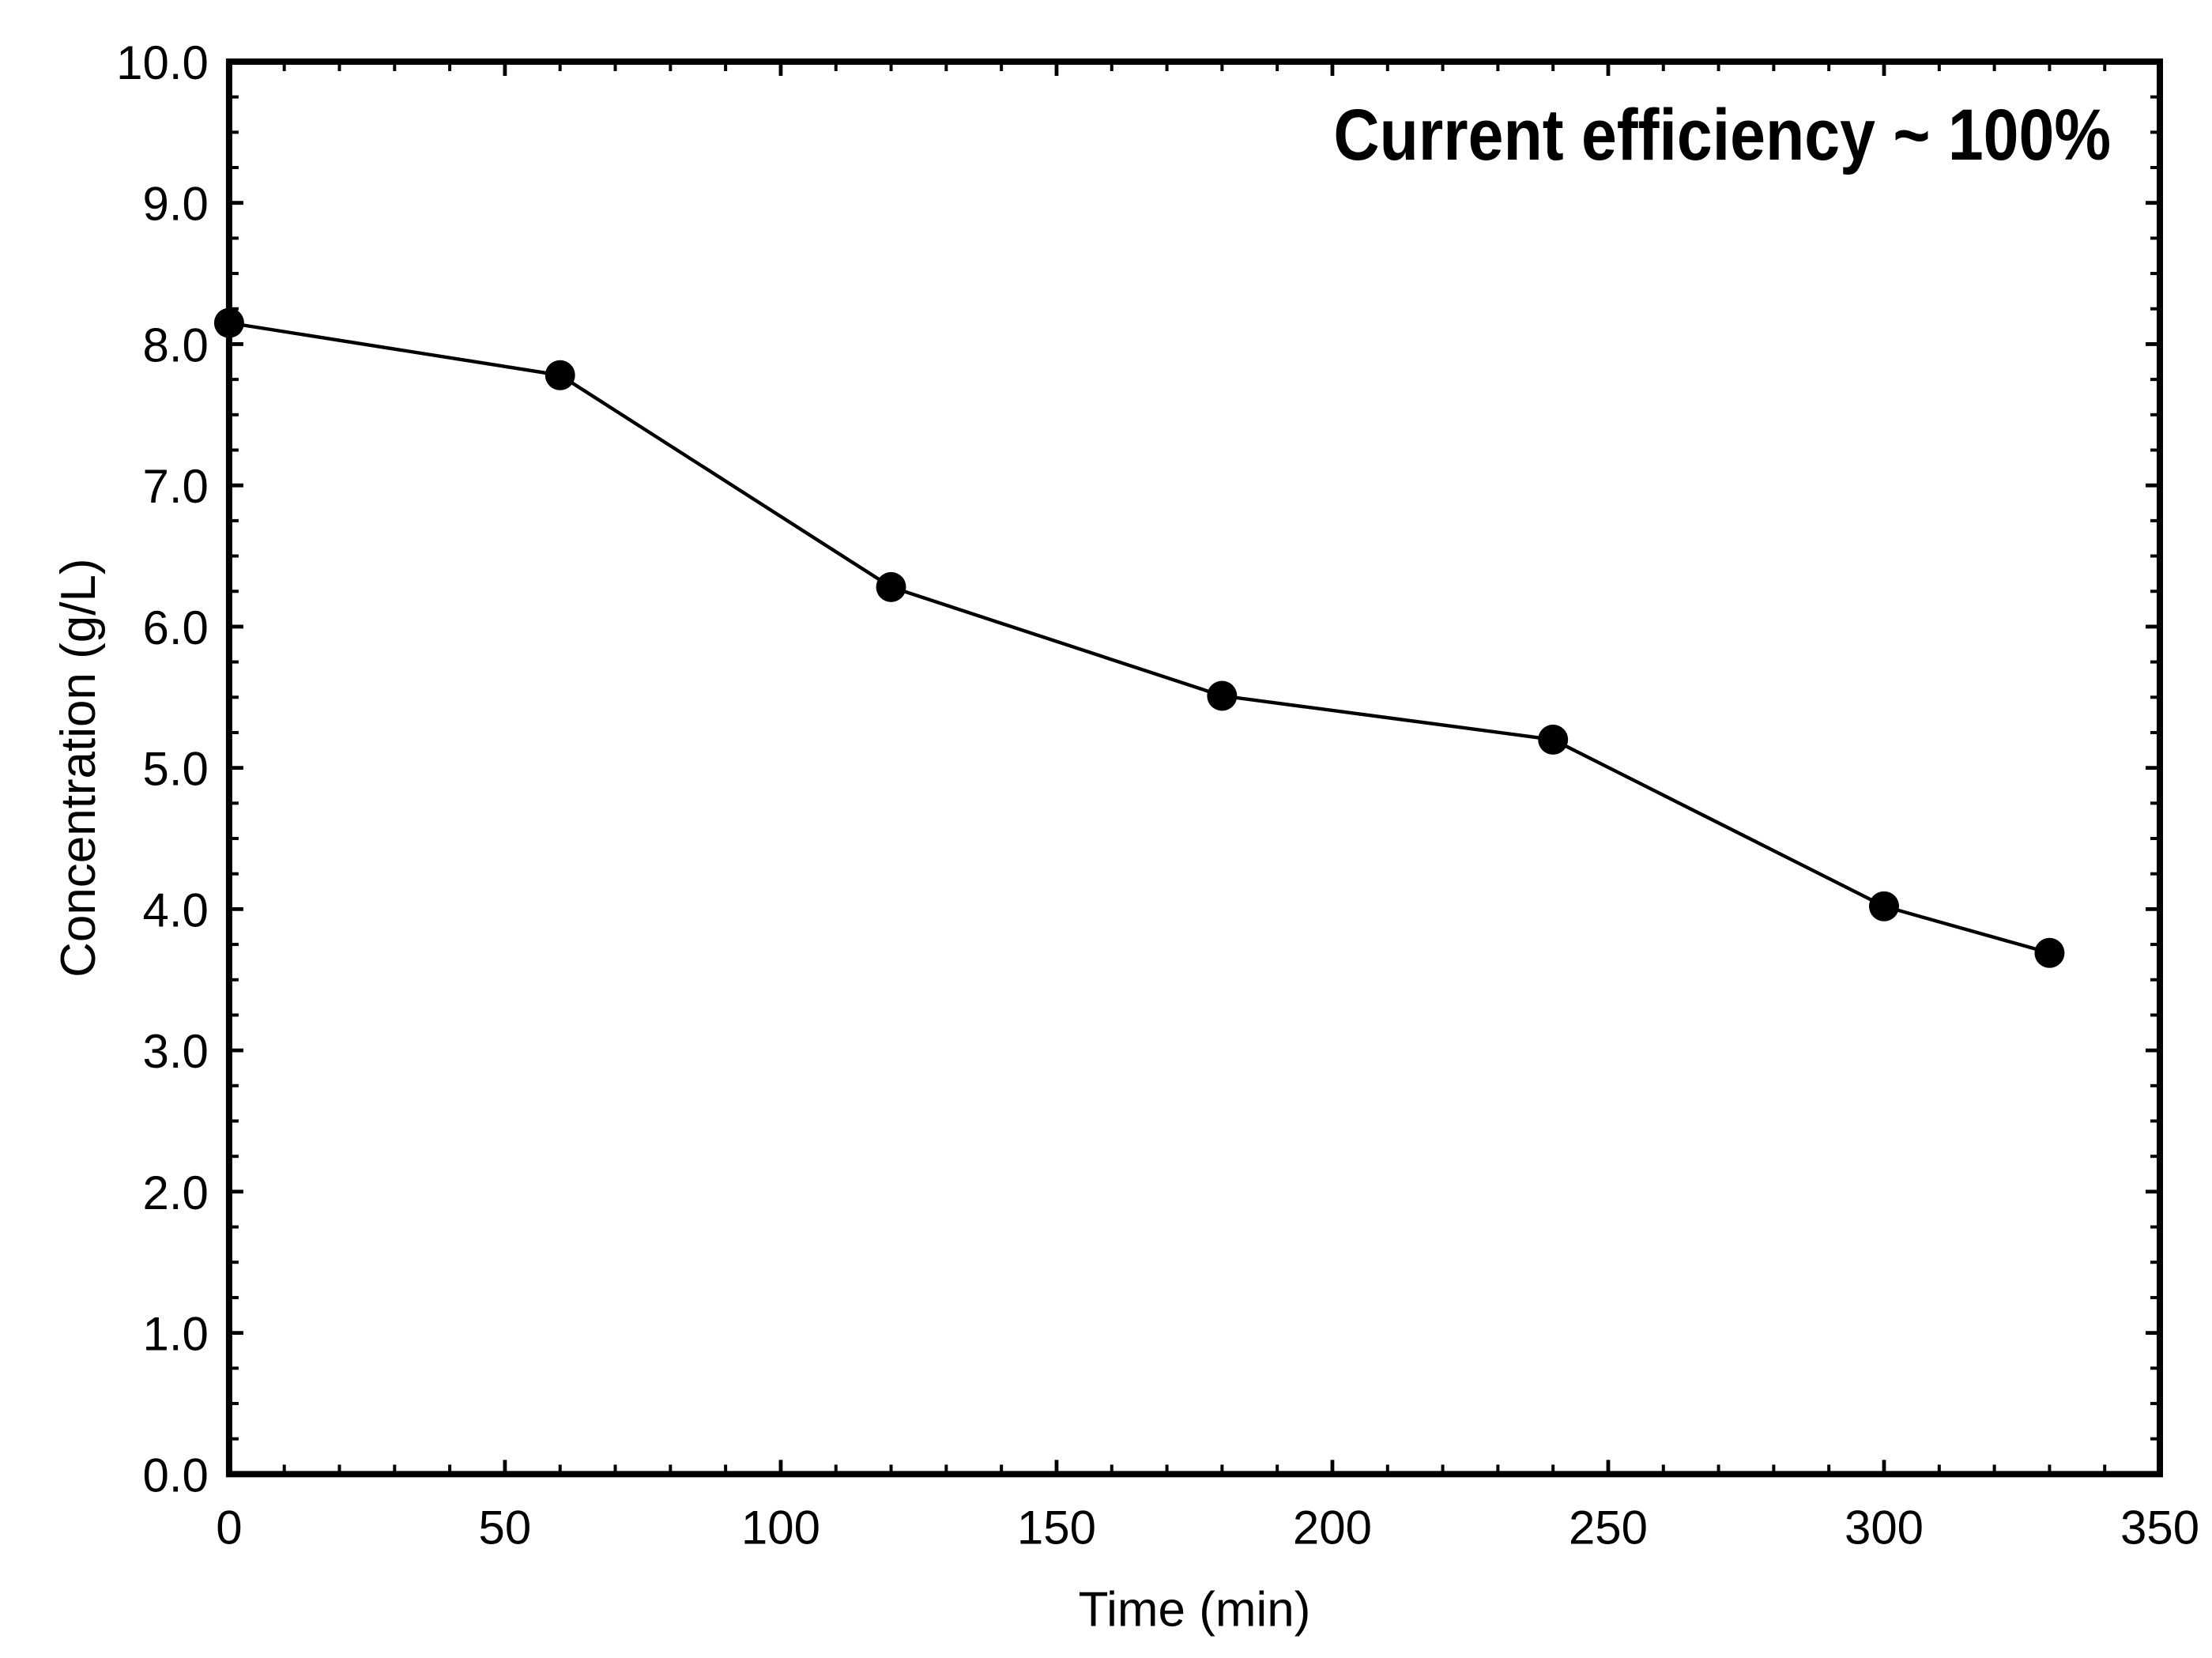  I want to click on y-tick-label: 10.0, so click(162, 62).